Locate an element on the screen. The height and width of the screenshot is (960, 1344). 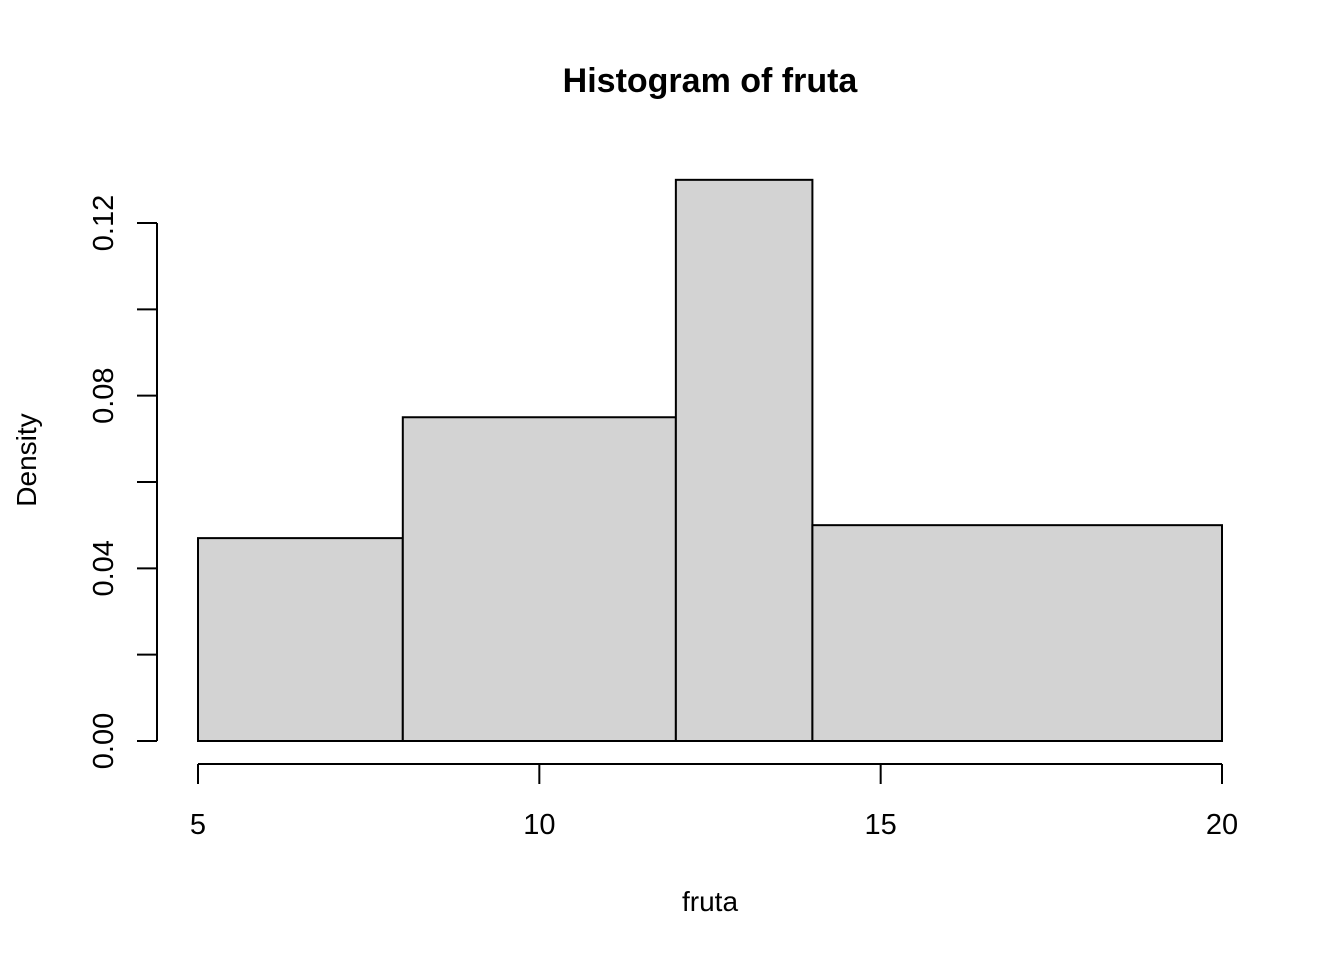
x-tick-label: 5 is located at coordinates (198, 825).